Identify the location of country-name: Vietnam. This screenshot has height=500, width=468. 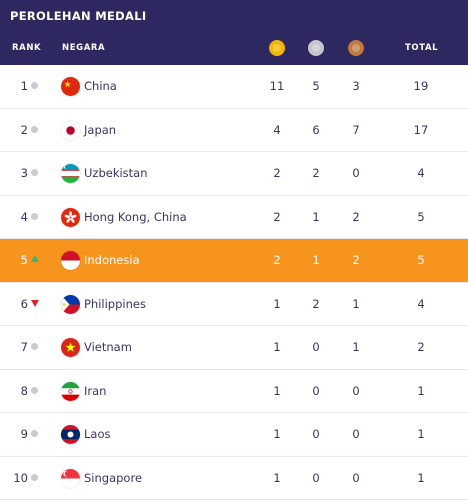
(108, 347).